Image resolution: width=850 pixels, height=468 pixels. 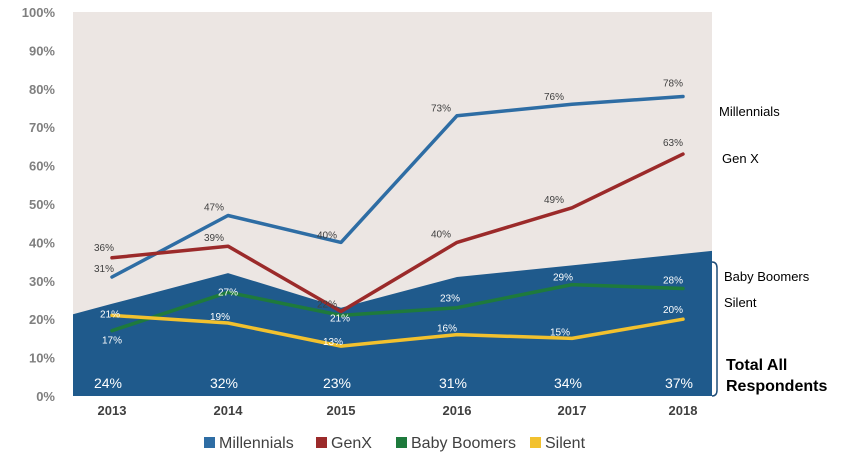 I want to click on data-label-silent: 20%, so click(x=673, y=310).